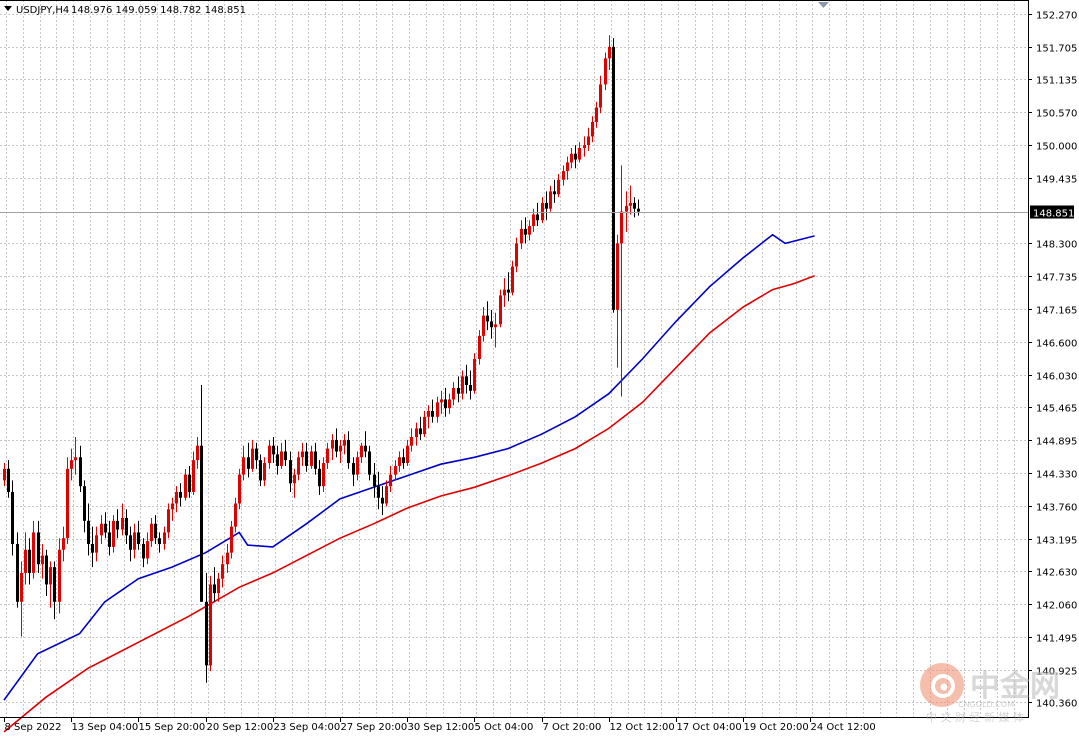 Image resolution: width=1079 pixels, height=739 pixels. I want to click on watermark-logo: 中金网 CNGOLD.COM 中 文 财 经 新 媒 体, so click(990, 693).